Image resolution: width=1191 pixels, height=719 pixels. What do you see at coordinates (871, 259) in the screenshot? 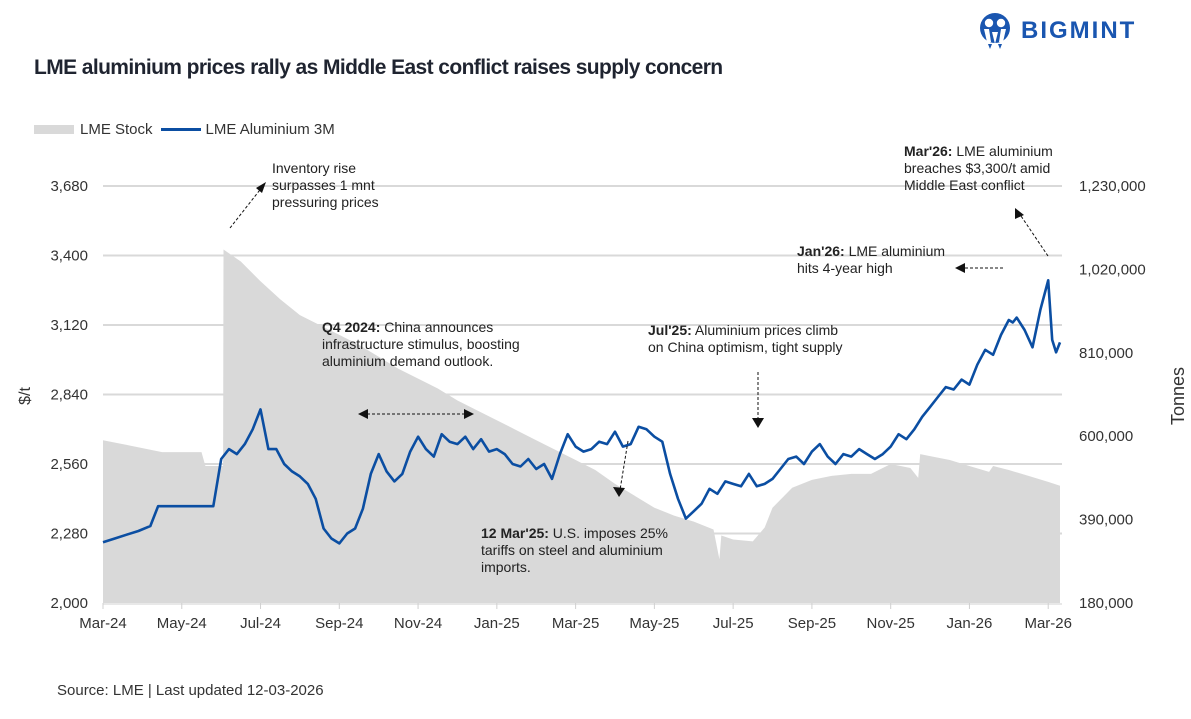
I see `annotation-text: LME aluminium hits 4-year high` at bounding box center [871, 259].